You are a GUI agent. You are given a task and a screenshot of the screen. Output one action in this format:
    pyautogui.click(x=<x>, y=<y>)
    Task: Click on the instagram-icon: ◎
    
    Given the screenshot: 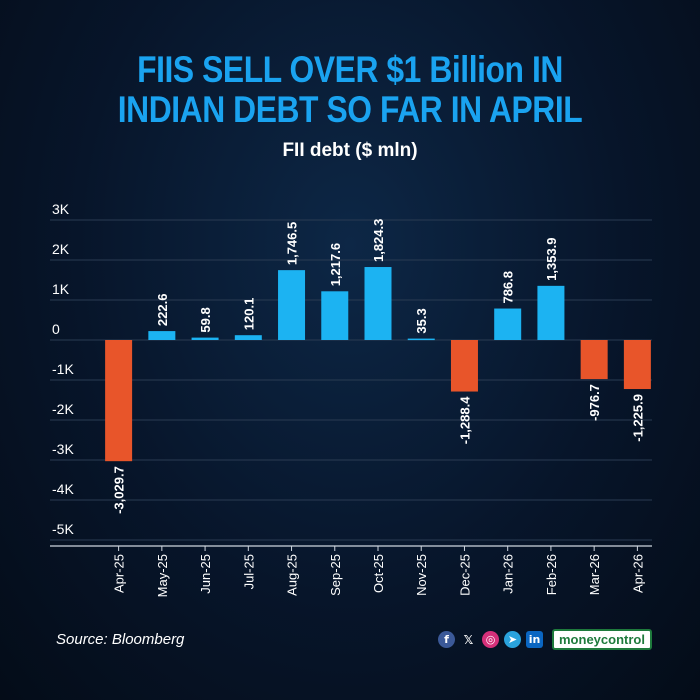 What is the action you would take?
    pyautogui.click(x=490, y=639)
    